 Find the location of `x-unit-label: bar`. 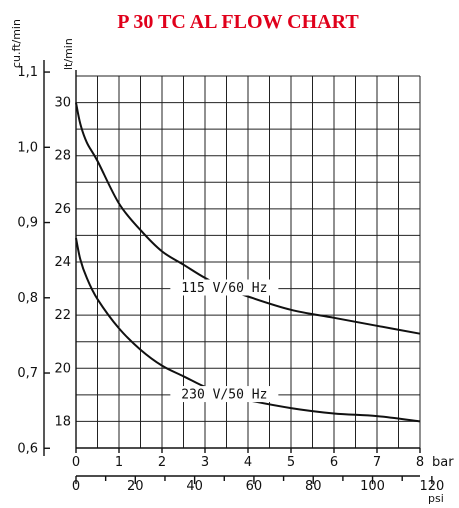

x-unit-label: bar is located at coordinates (443, 462).